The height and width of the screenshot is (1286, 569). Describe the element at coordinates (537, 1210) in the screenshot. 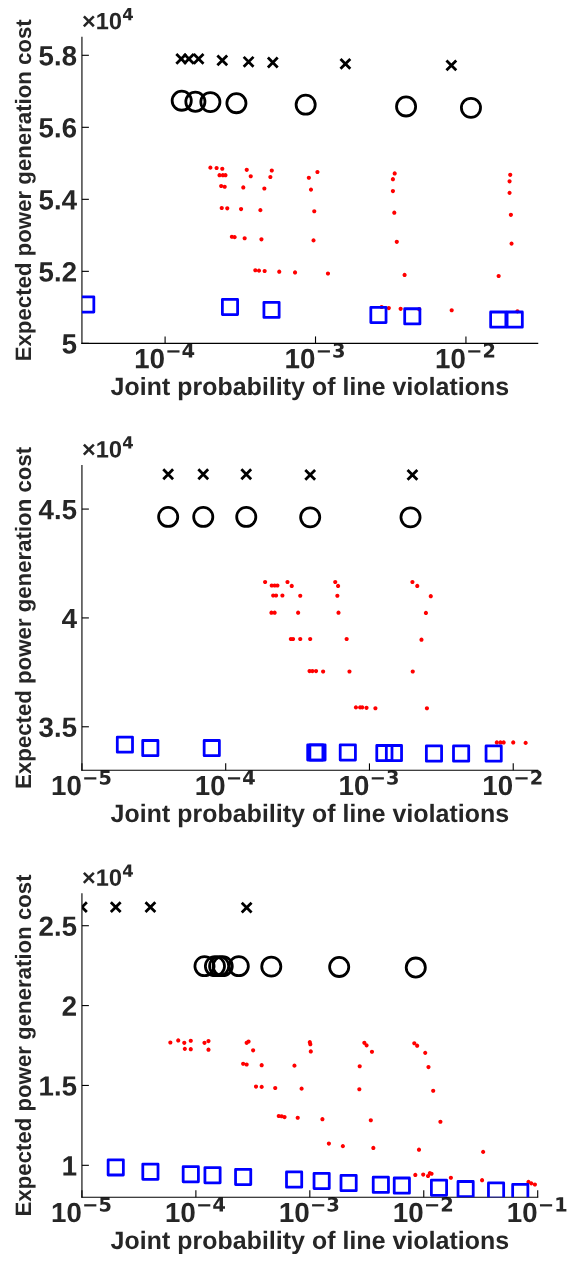

I see `x-tick-label: 10$^{−1}$` at that location.